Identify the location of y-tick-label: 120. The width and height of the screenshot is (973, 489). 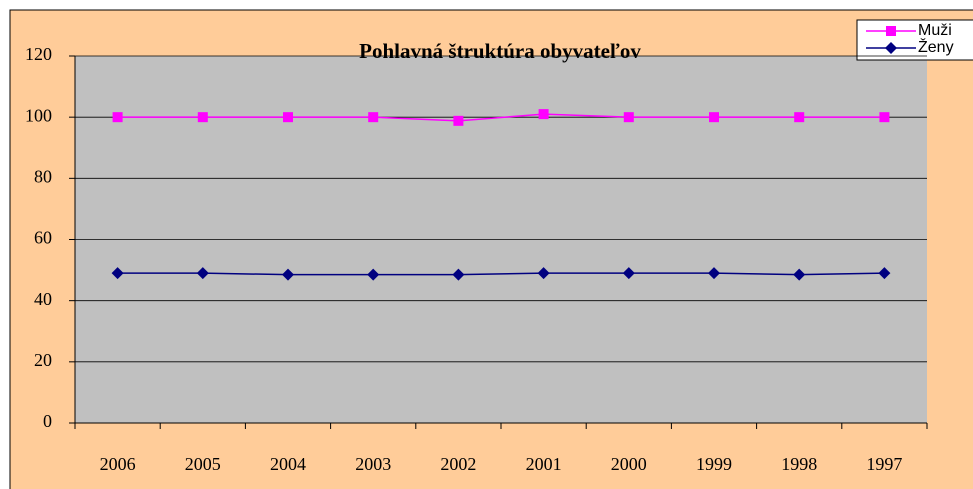
(38, 54).